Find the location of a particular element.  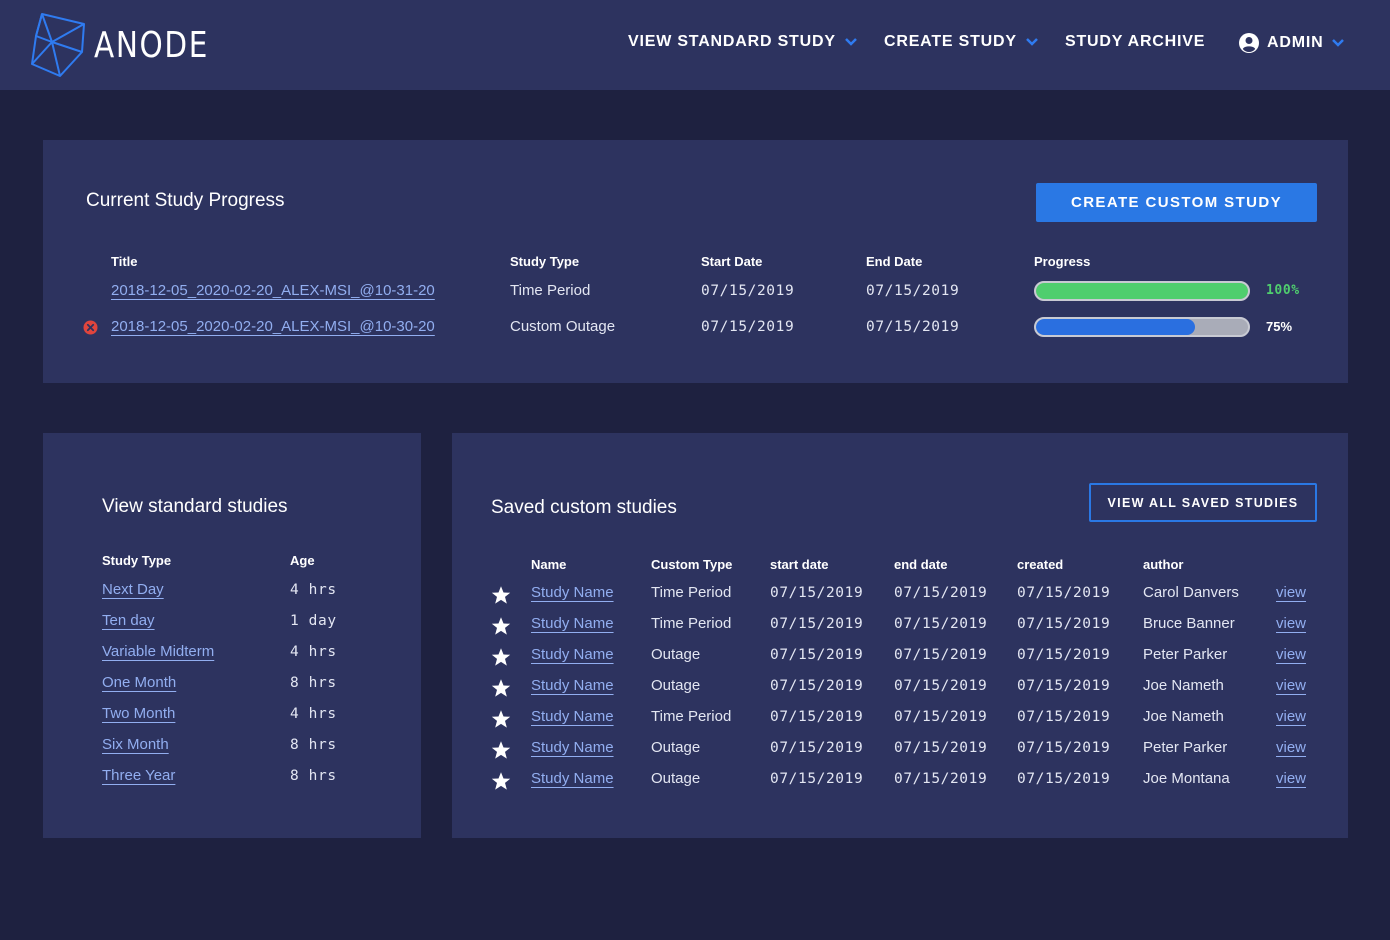

col-header-title: Title is located at coordinates (124, 261).